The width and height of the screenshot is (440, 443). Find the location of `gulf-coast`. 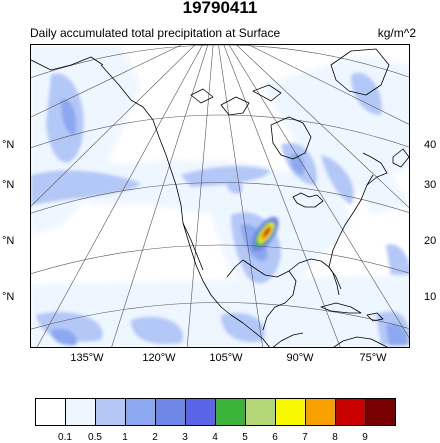

gulf-coast is located at coordinates (315, 274).